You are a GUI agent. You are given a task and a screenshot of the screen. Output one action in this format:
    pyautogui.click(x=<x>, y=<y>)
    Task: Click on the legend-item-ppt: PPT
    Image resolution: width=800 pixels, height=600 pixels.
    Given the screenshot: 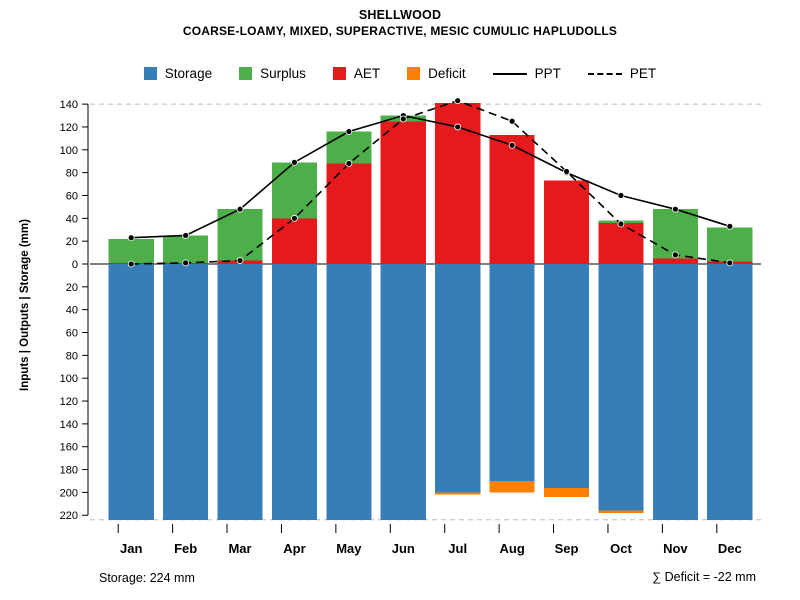 What is the action you would take?
    pyautogui.click(x=526, y=73)
    